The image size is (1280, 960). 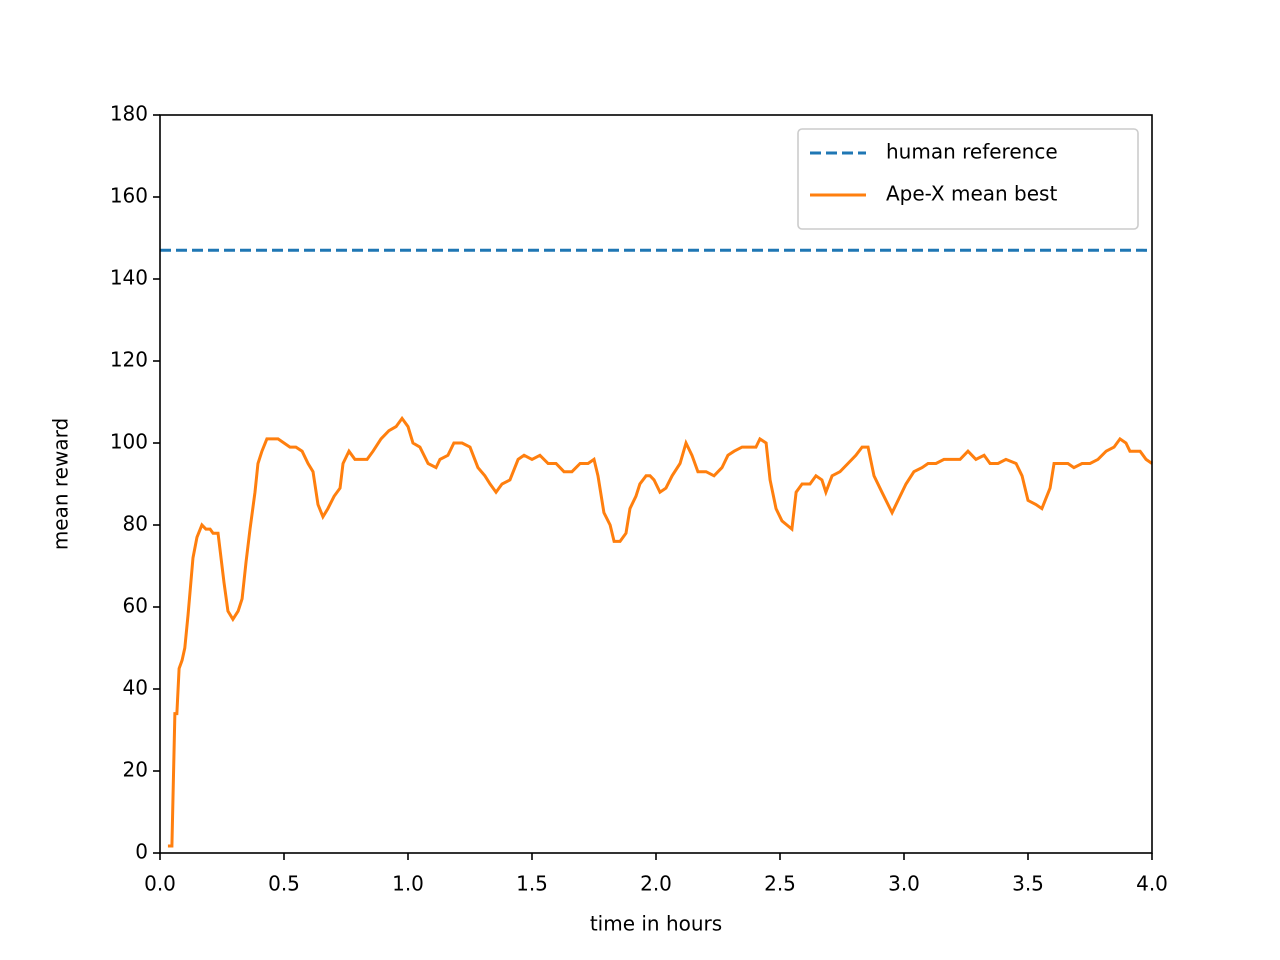 What do you see at coordinates (656, 924) in the screenshot?
I see `x-axis-label: time in hours` at bounding box center [656, 924].